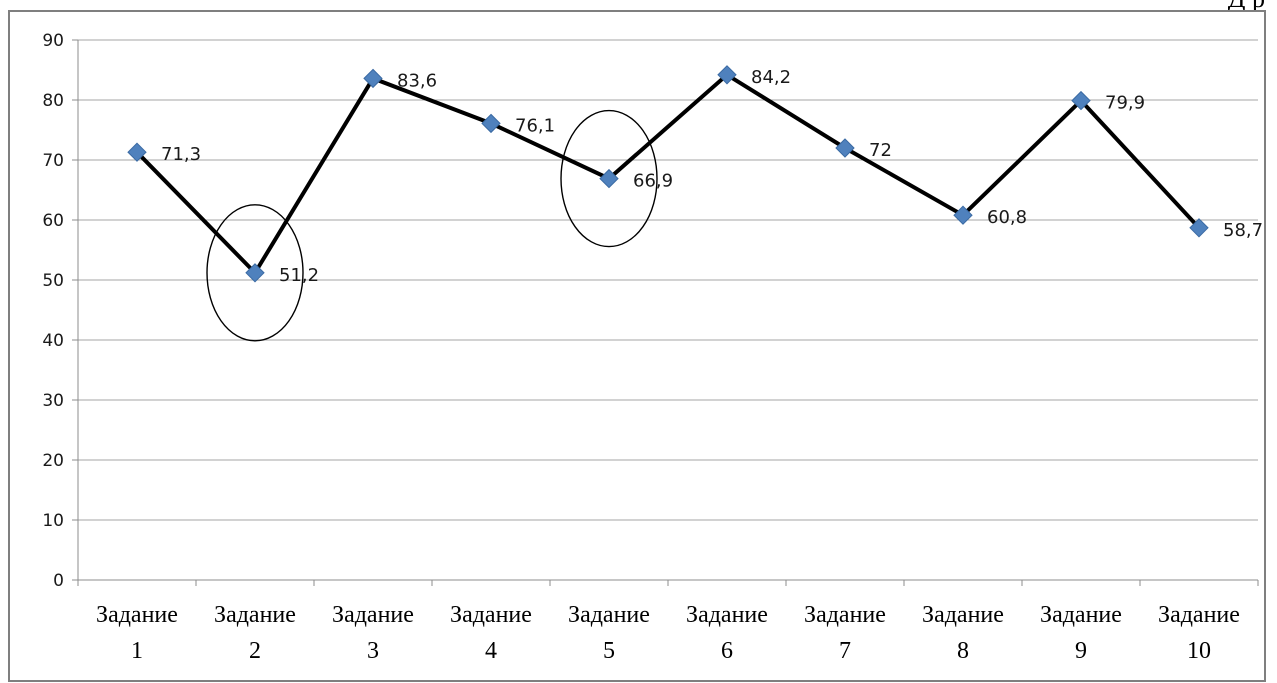  What do you see at coordinates (880, 150) in the screenshot?
I see `data-label: 72` at bounding box center [880, 150].